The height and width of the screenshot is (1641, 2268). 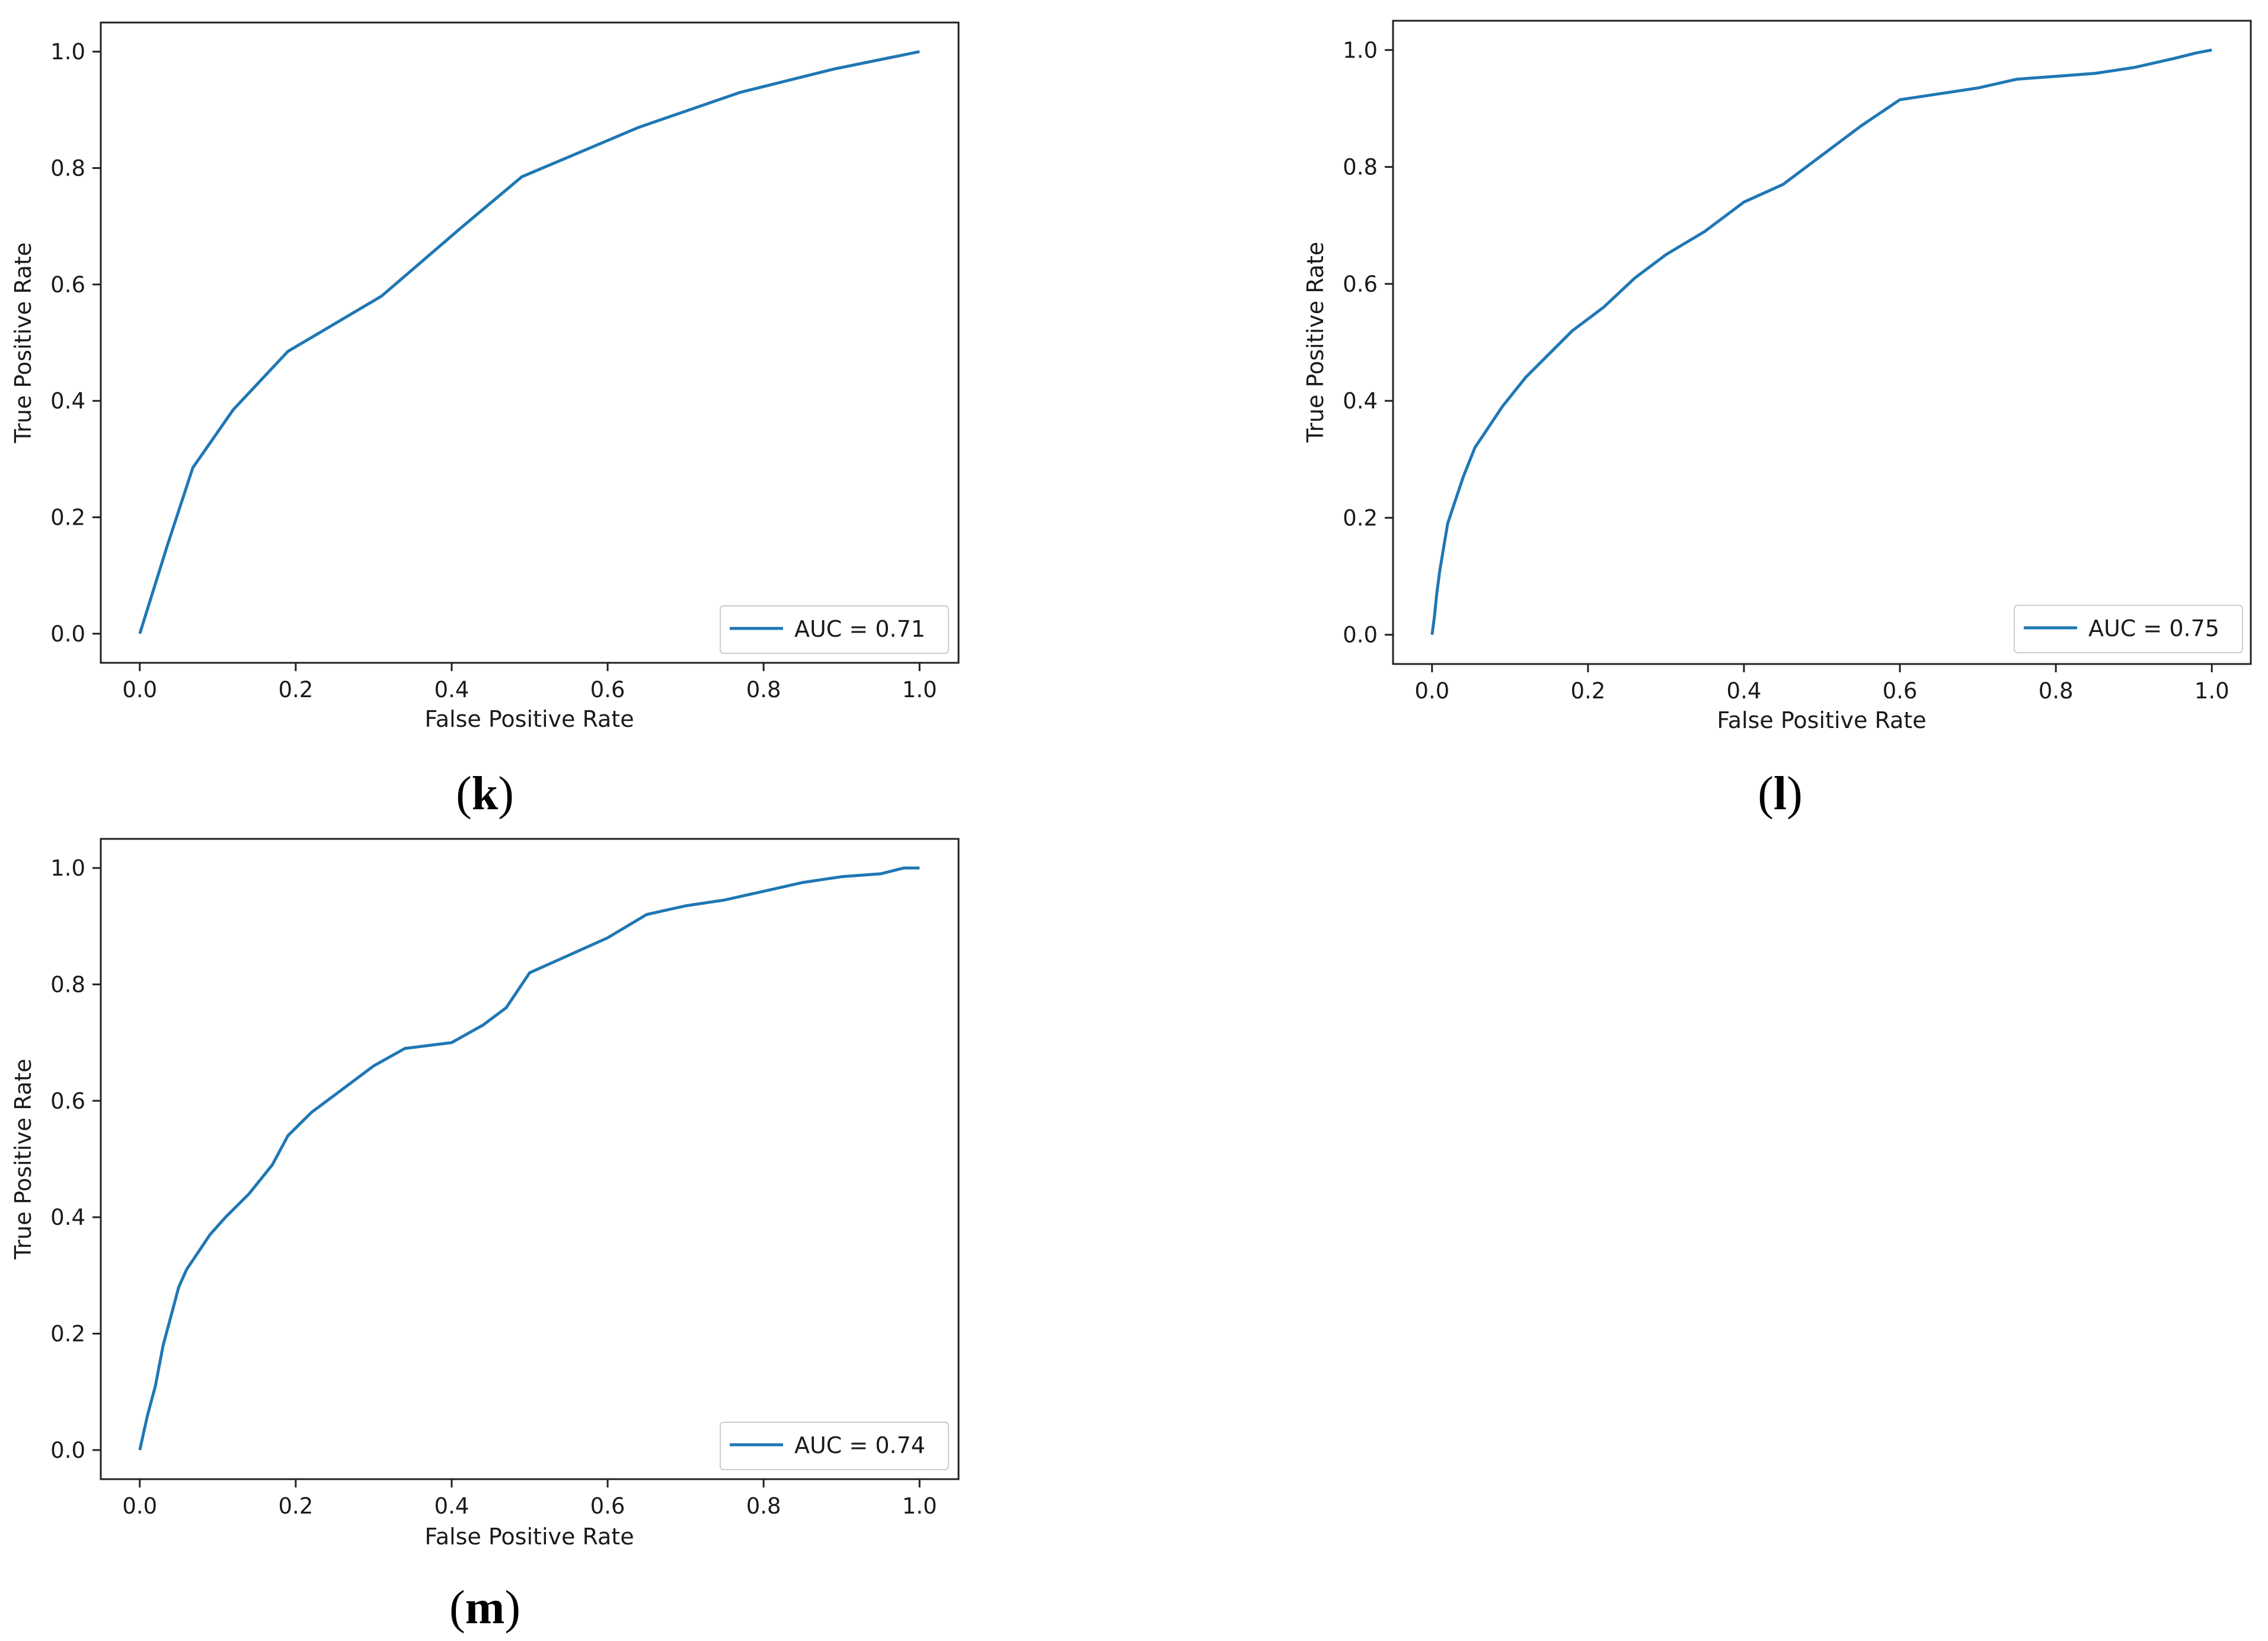 I want to click on chart-m-y-ticks: 0.0 0.2 0.4 0.6 0.8 1.0, so click(x=75, y=1159).